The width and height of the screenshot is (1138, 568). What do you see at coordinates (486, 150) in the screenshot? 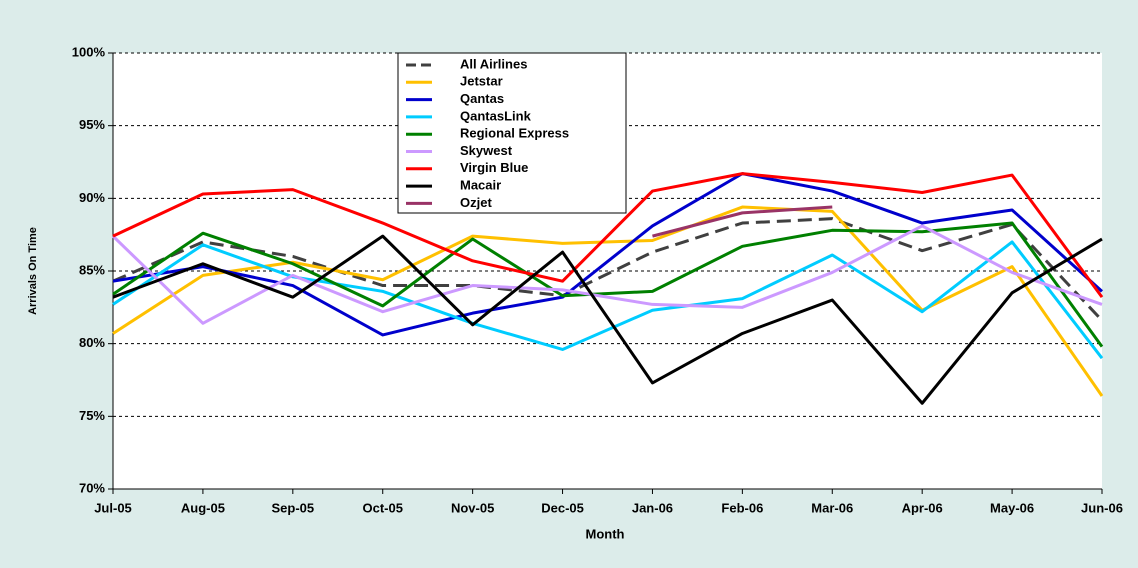
I see `legend-label: Skywest` at bounding box center [486, 150].